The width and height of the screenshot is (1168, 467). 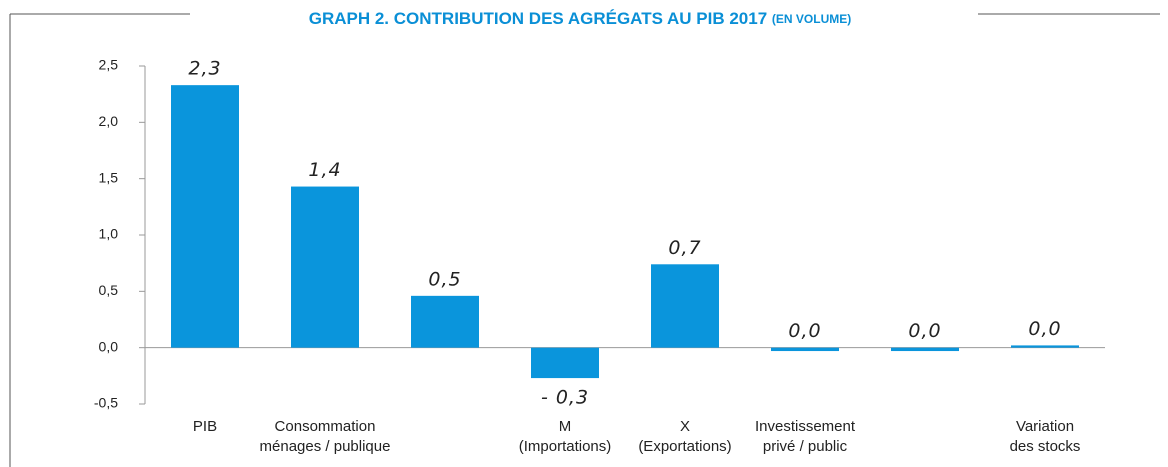 What do you see at coordinates (325, 446) in the screenshot?
I see `x-tick-label: ménages / publique` at bounding box center [325, 446].